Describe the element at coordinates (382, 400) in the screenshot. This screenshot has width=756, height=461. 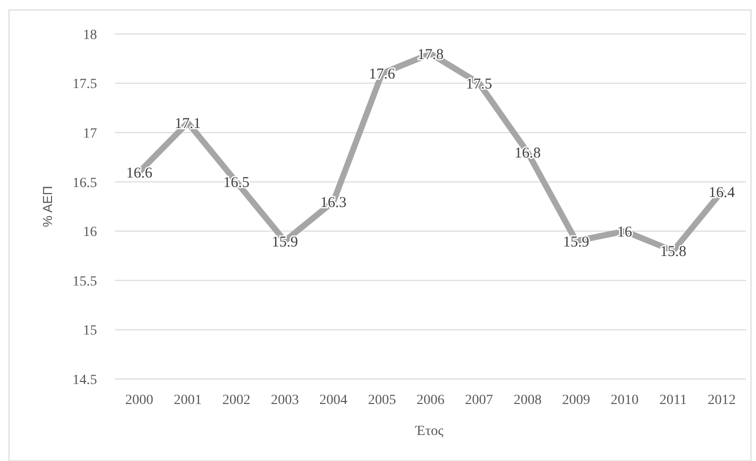
I see `x-tick-label: 2005` at that location.